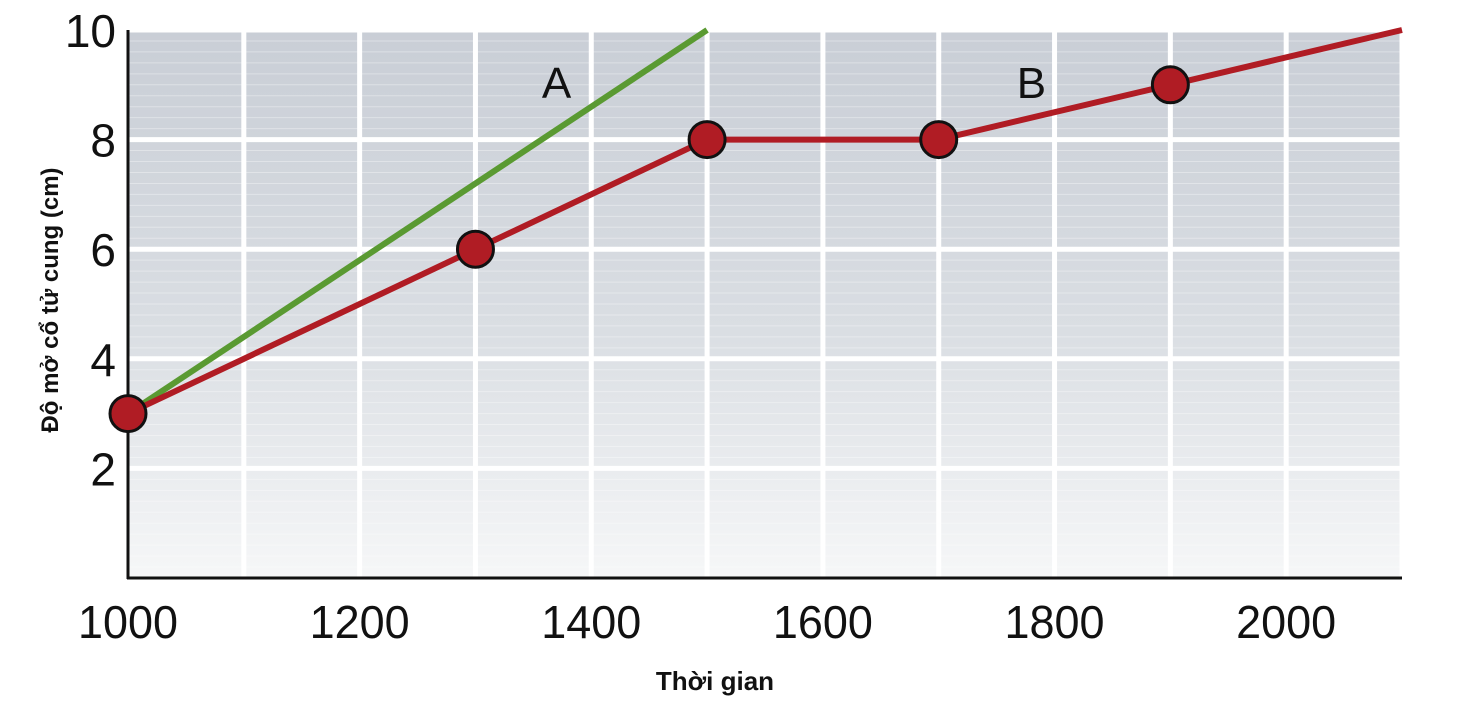 This screenshot has width=1469, height=723. What do you see at coordinates (360, 622) in the screenshot?
I see `x-tick-label: 1200` at bounding box center [360, 622].